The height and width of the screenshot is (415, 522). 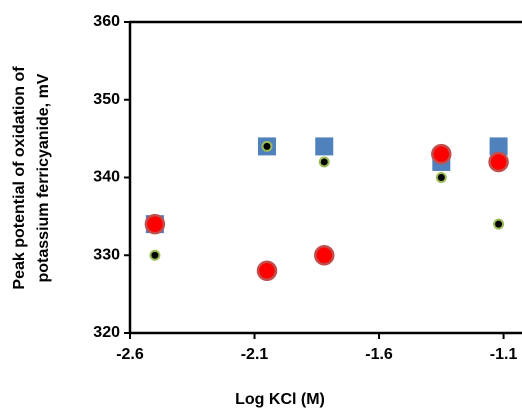 What do you see at coordinates (43, 177) in the screenshot?
I see `y-axis-label: potassium ferricyanide, mV` at bounding box center [43, 177].